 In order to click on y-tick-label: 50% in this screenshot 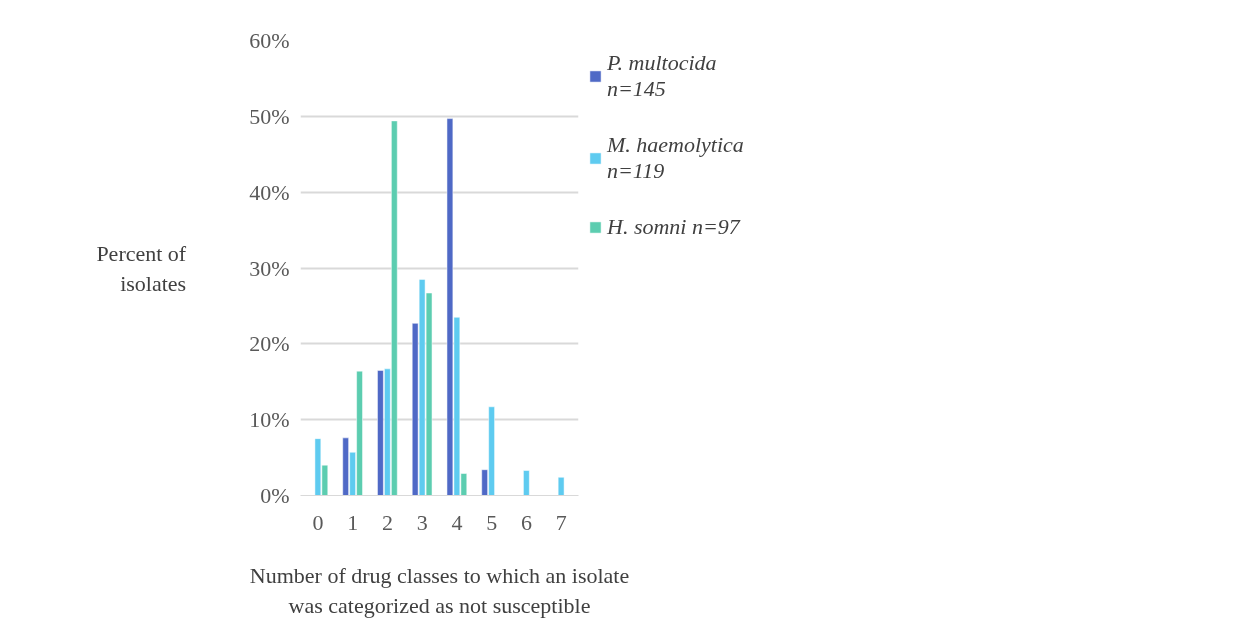, I will do `click(269, 116)`.